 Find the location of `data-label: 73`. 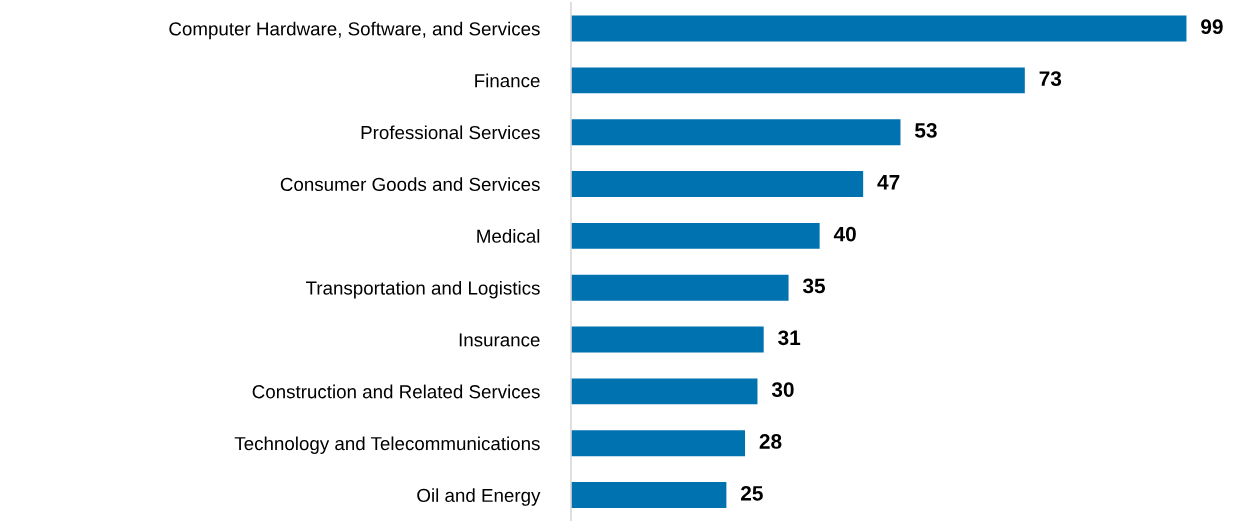

data-label: 73 is located at coordinates (1050, 78).